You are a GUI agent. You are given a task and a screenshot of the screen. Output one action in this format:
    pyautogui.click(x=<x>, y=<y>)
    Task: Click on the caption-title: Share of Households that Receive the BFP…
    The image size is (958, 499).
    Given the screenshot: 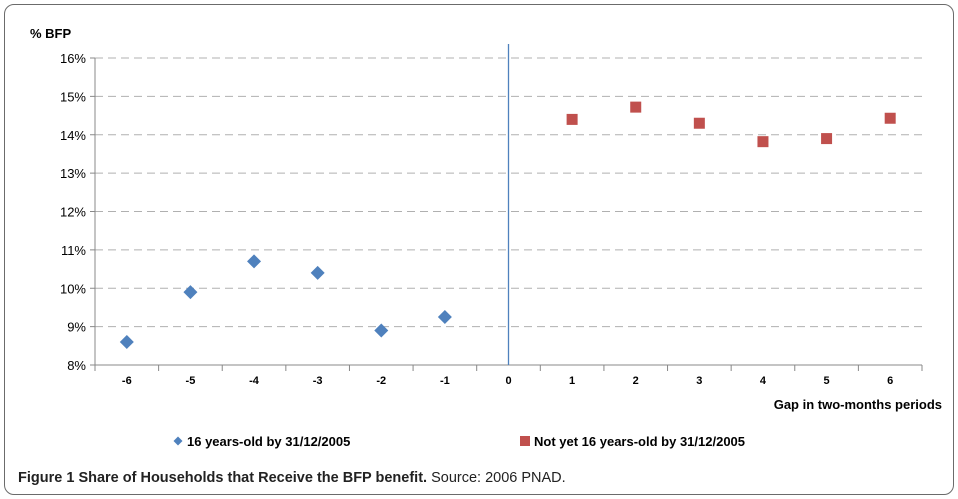 What is the action you would take?
    pyautogui.click(x=253, y=478)
    